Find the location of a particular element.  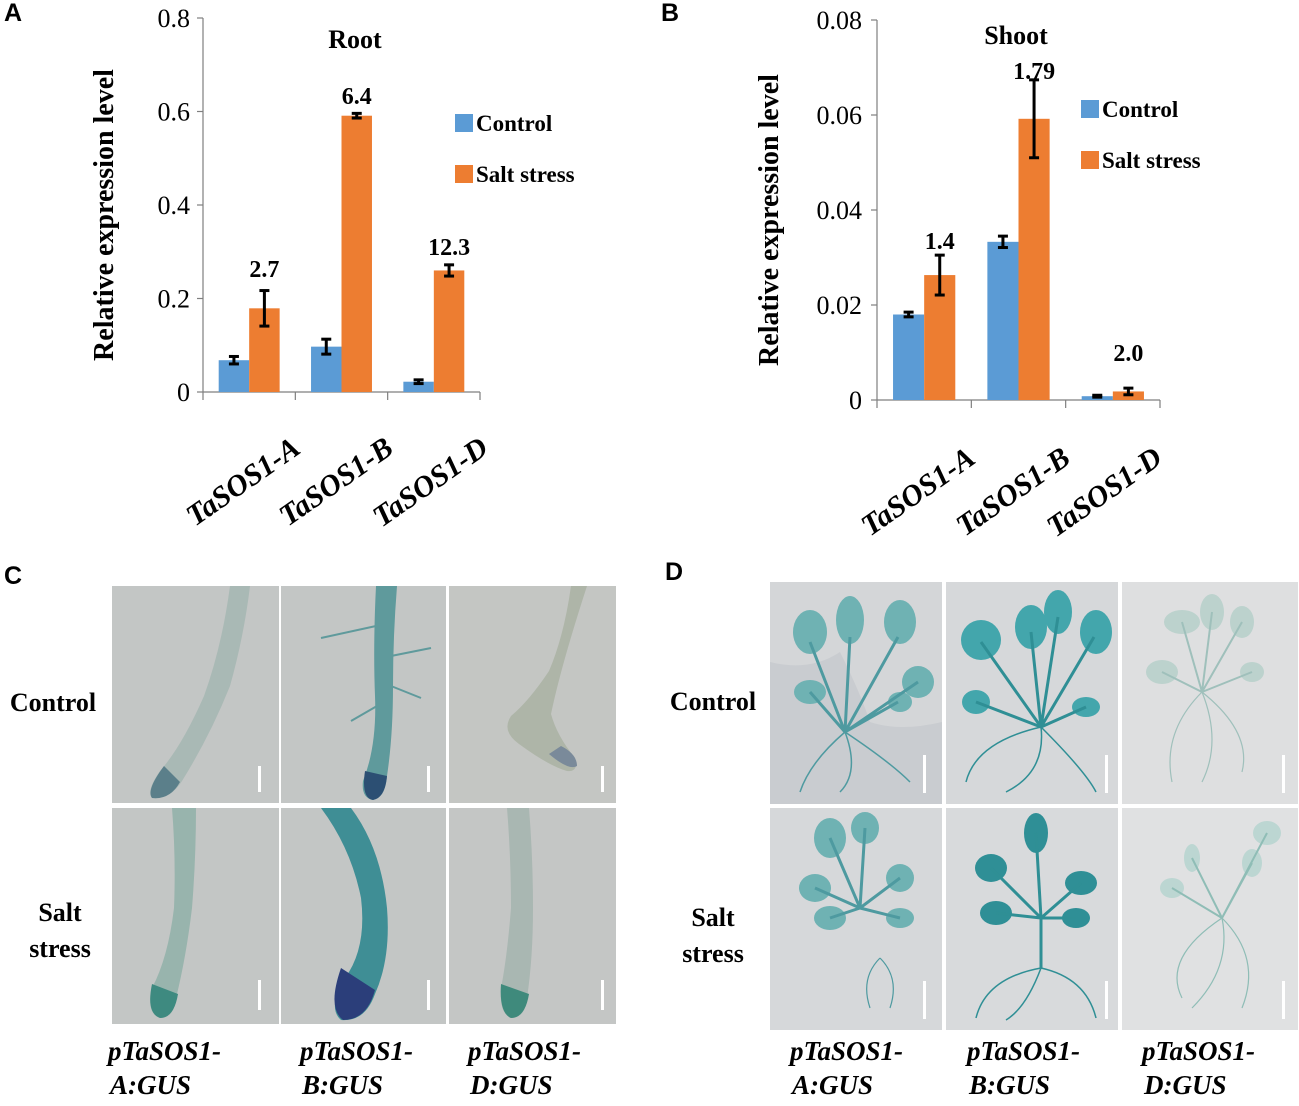

y-tick-label: 0.4 is located at coordinates (174, 205).